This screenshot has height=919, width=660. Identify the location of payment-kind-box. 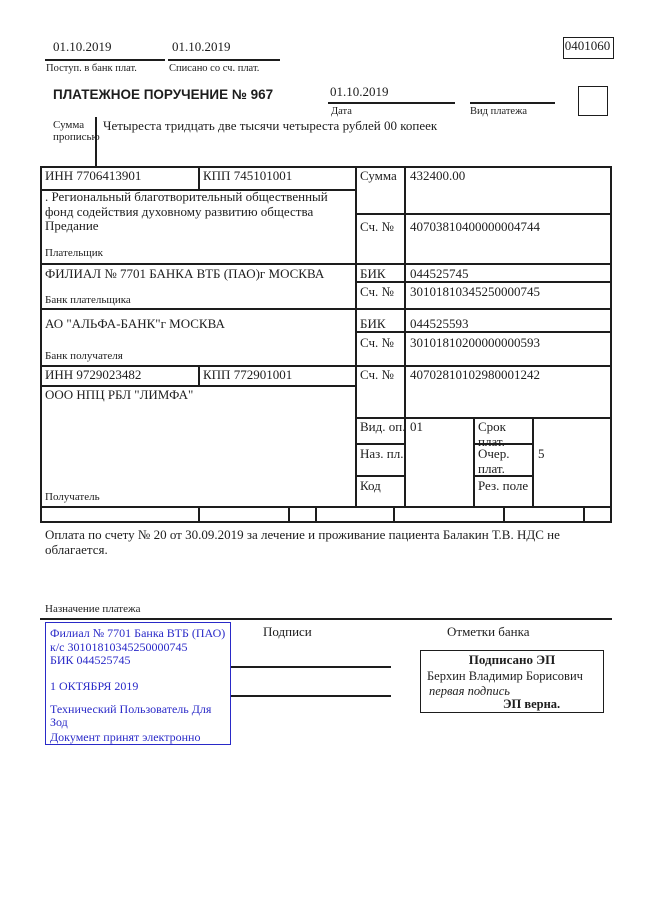
(593, 101).